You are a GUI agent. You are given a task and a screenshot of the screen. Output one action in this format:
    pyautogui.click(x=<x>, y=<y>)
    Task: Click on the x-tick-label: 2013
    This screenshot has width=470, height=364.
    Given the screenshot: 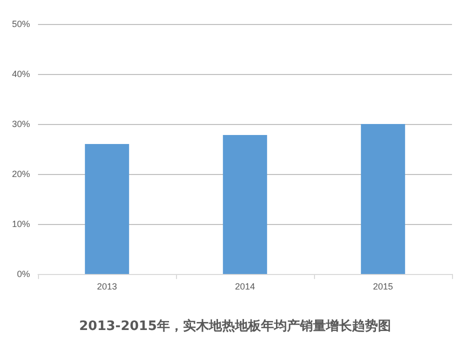 What is the action you would take?
    pyautogui.click(x=107, y=287)
    